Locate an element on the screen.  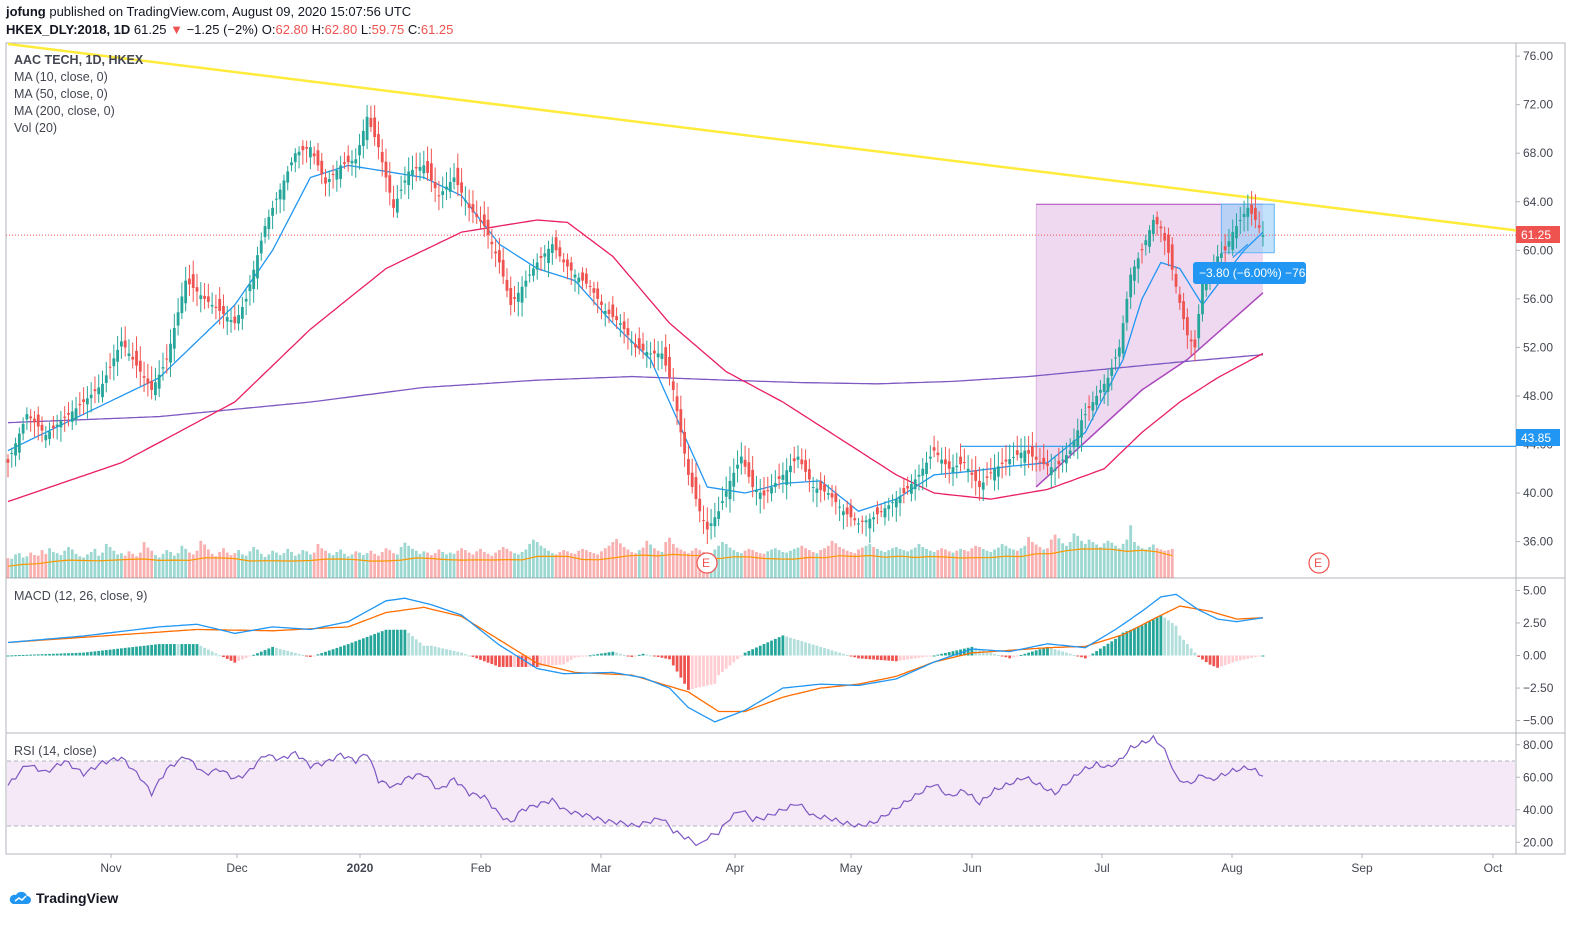
high-value: 62.80 is located at coordinates (341, 29).